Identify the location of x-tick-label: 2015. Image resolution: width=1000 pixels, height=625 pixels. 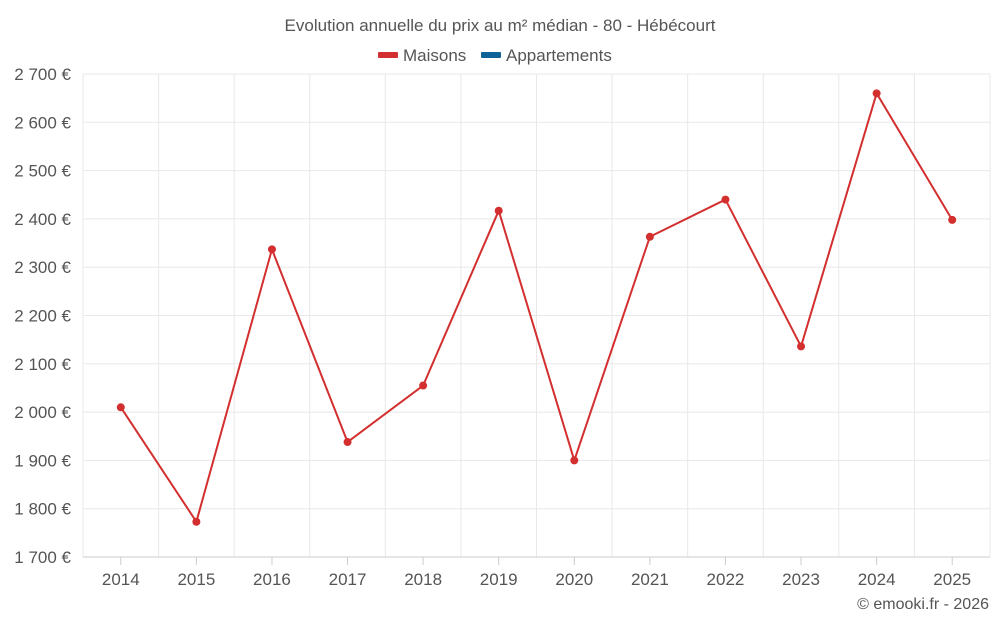
(196, 579).